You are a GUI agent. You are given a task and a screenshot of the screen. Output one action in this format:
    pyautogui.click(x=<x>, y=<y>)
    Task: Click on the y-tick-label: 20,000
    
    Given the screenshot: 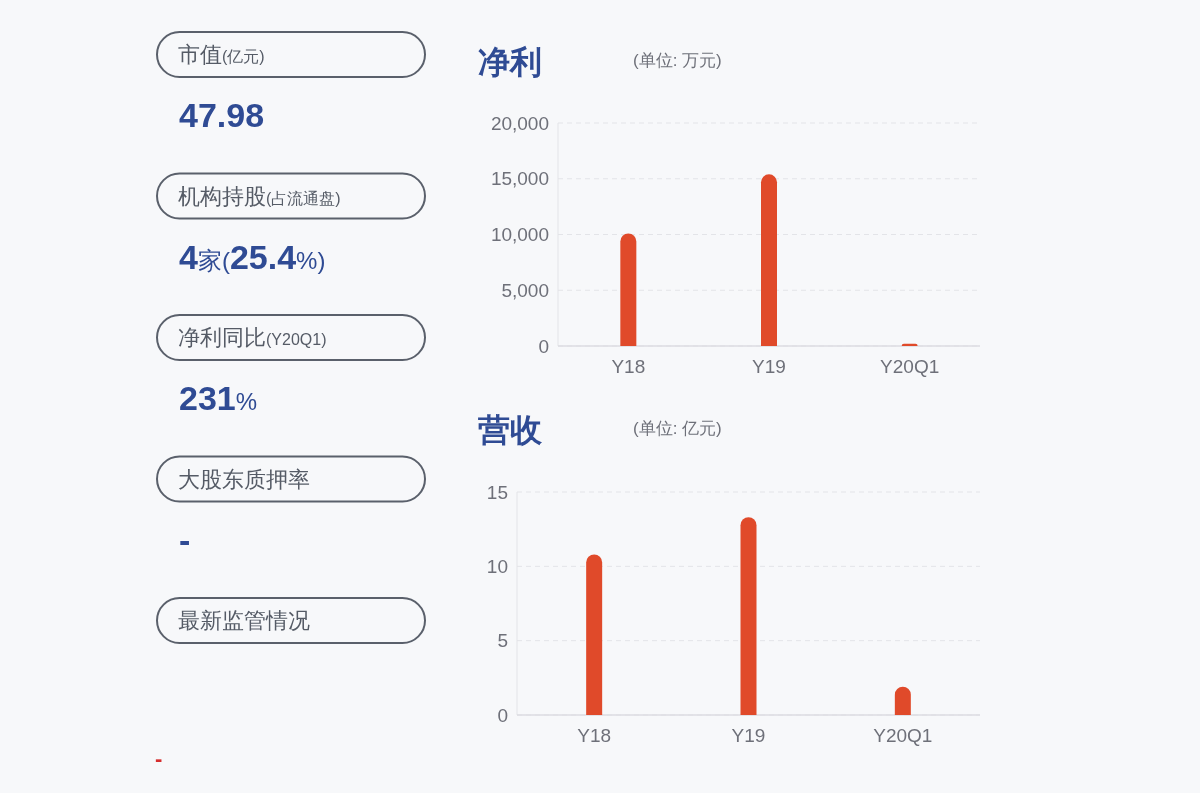 What is the action you would take?
    pyautogui.click(x=519, y=123)
    